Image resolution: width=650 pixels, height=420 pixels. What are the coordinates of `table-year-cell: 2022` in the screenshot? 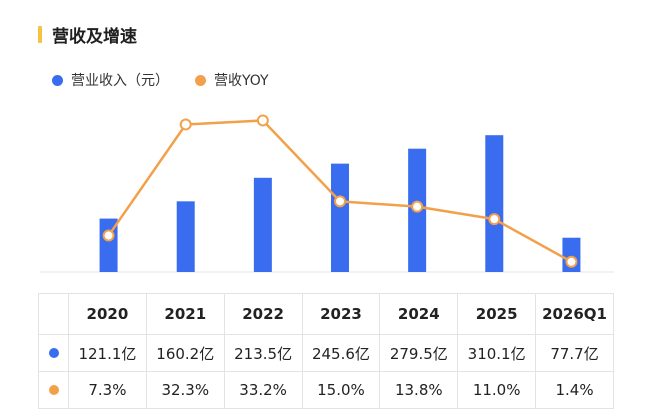 It's located at (263, 314).